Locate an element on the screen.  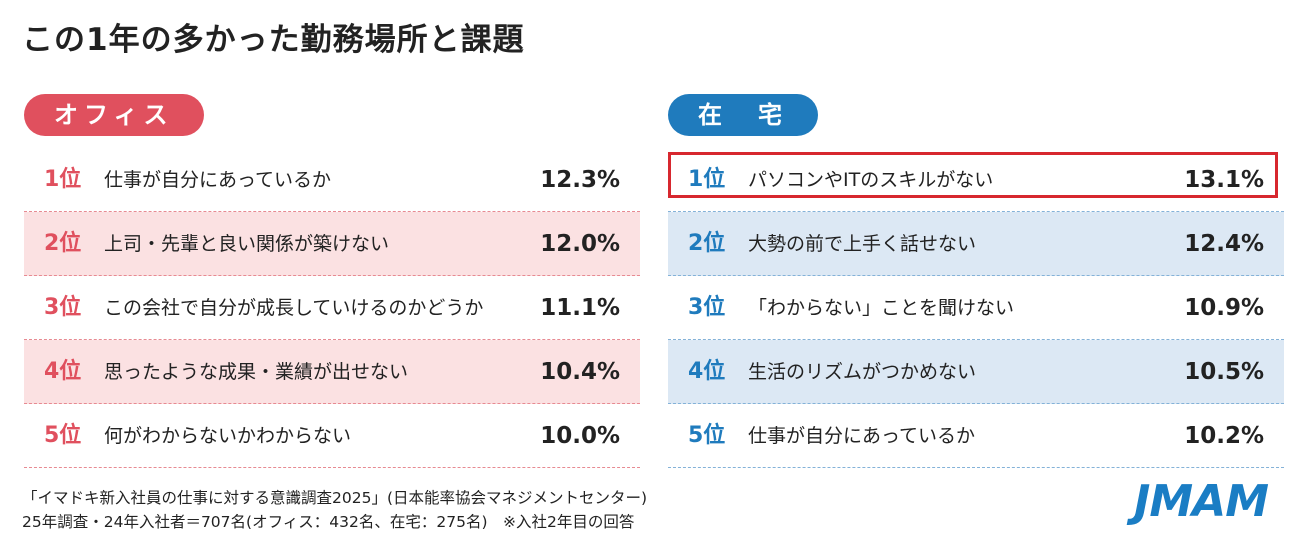
item-text: 「わからない」ことを聞けない is located at coordinates (881, 308).